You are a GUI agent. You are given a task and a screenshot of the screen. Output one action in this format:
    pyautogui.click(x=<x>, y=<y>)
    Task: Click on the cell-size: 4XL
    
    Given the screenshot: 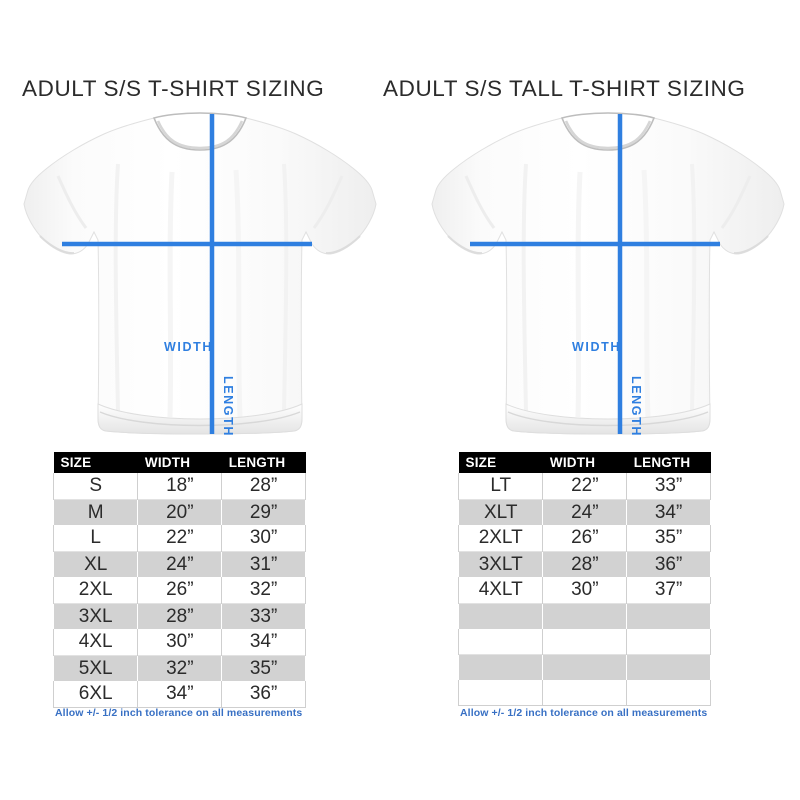 What is the action you would take?
    pyautogui.click(x=95, y=642)
    